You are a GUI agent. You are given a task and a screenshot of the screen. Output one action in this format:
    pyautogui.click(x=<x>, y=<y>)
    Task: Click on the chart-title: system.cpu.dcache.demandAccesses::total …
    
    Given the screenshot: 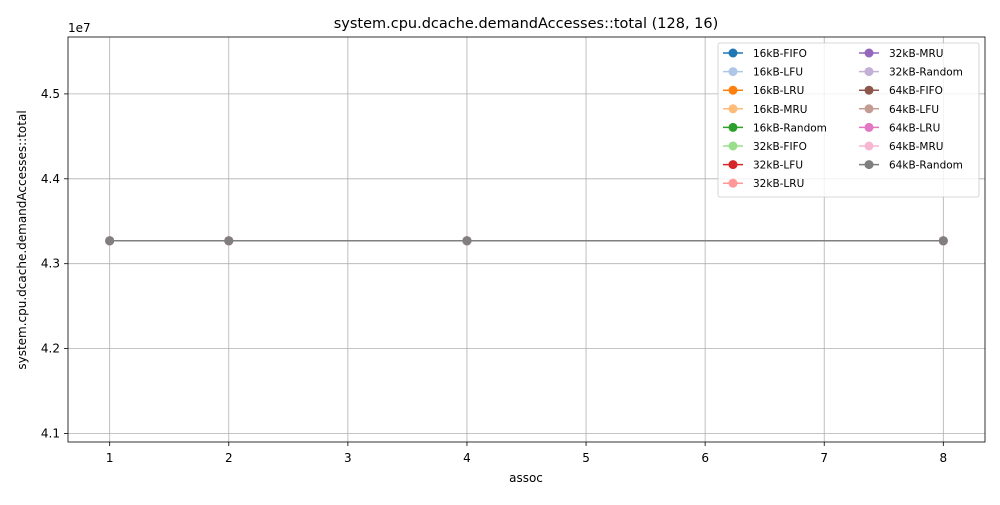 What is the action you would take?
    pyautogui.click(x=526, y=24)
    